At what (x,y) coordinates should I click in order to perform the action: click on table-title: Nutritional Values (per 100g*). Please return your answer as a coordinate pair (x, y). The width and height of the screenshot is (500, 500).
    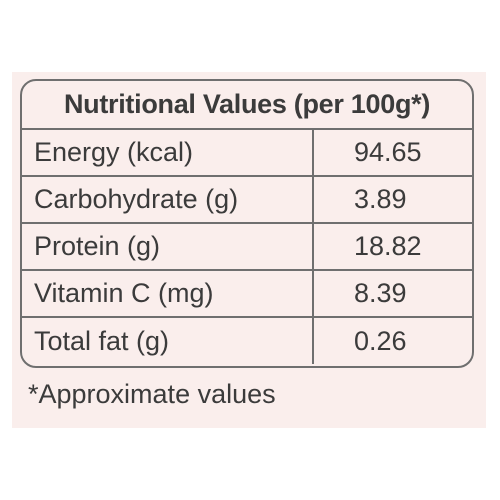
    Looking at the image, I should click on (247, 105).